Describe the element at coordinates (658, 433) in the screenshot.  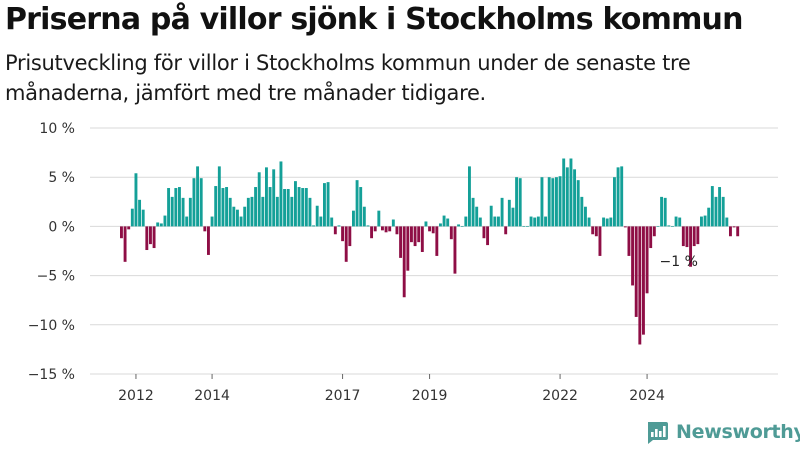
I see `newsworthy-logo-icon` at that location.